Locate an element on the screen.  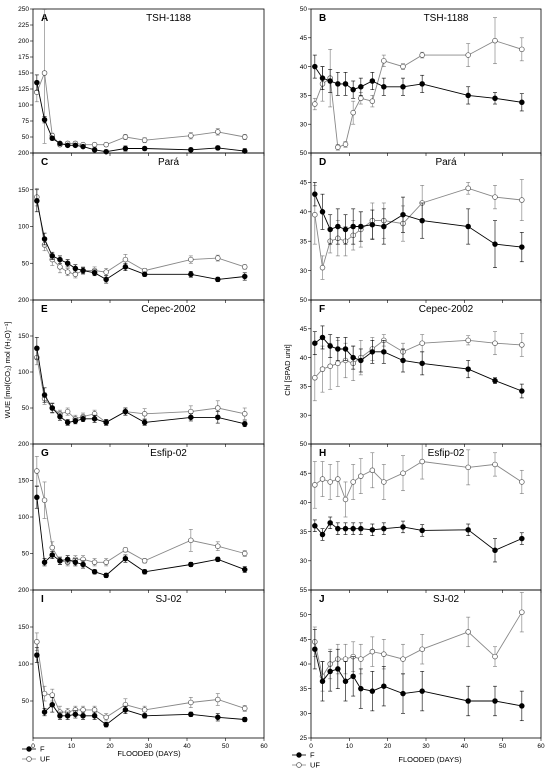
y-tick-label: 100 is located at coordinates (23, 227).